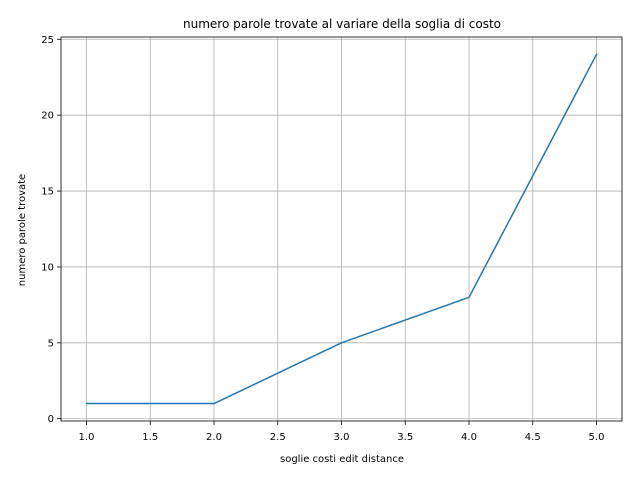 The image size is (640, 480). Describe the element at coordinates (597, 437) in the screenshot. I see `x-tick-label: 5.0` at that location.